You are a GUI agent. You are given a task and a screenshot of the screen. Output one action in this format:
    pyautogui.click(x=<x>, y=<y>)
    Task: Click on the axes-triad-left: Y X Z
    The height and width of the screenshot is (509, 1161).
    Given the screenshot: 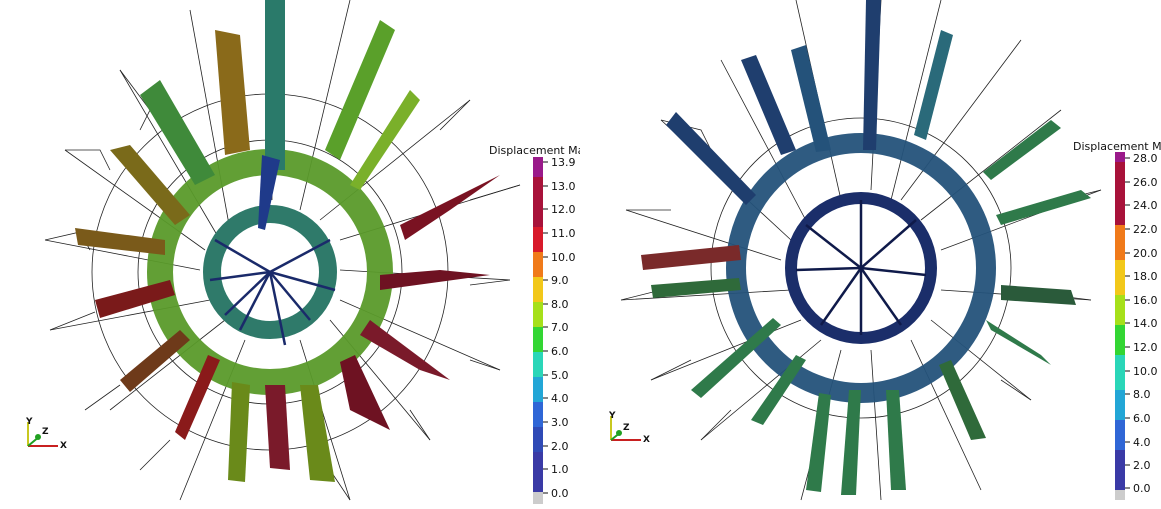 What is the action you would take?
    pyautogui.click(x=46, y=434)
    